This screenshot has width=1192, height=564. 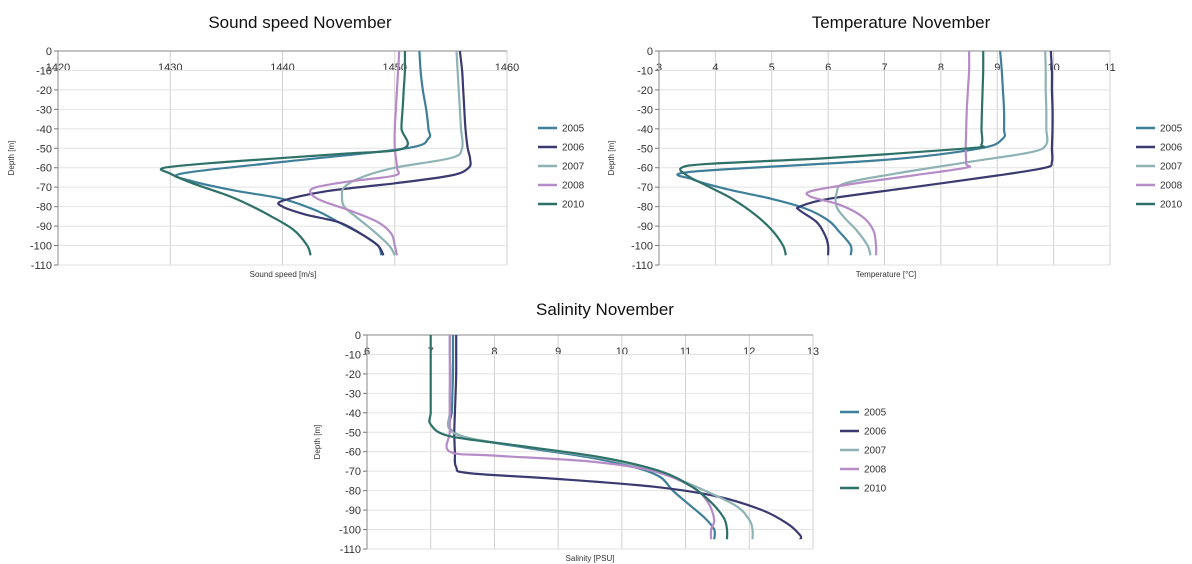 I want to click on x-tick-label: 12, so click(x=749, y=352).